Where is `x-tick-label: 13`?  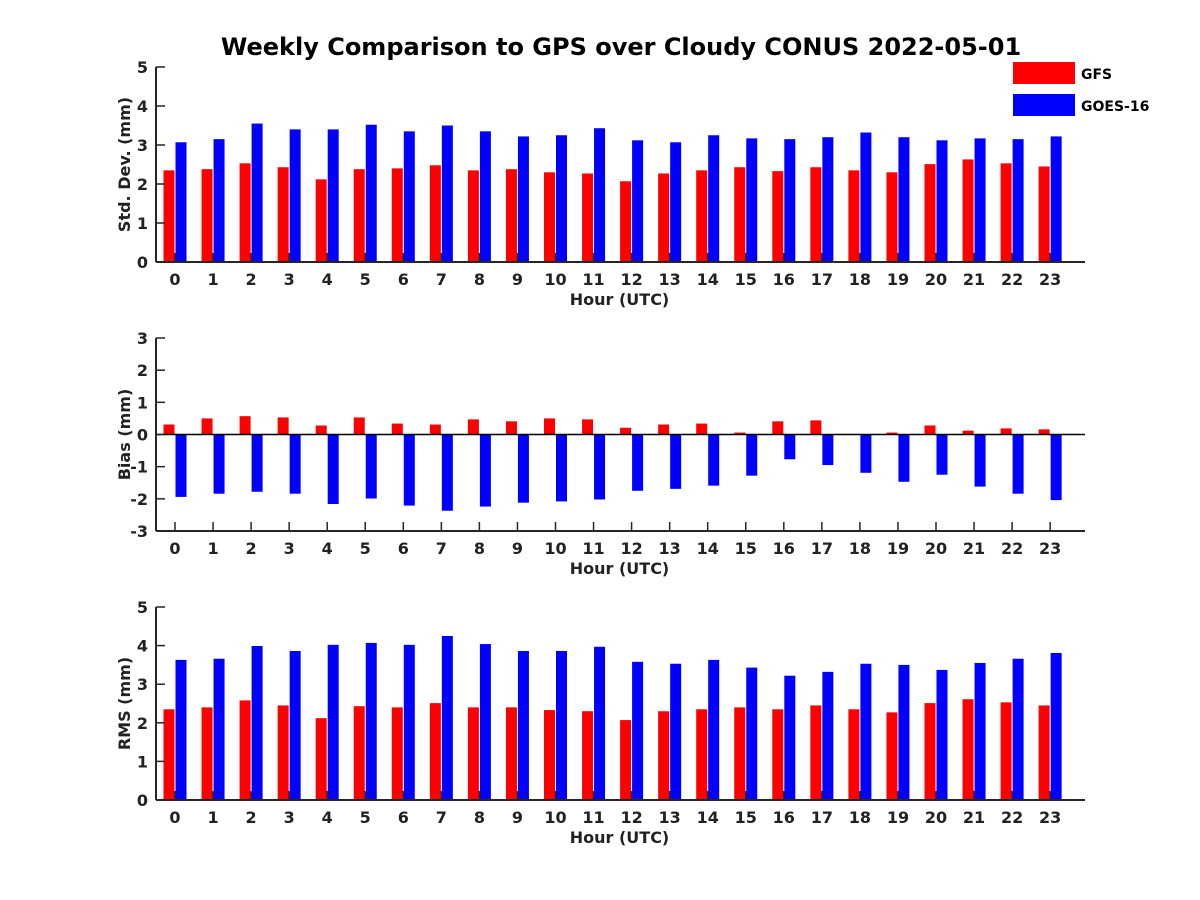
x-tick-label: 13 is located at coordinates (670, 279).